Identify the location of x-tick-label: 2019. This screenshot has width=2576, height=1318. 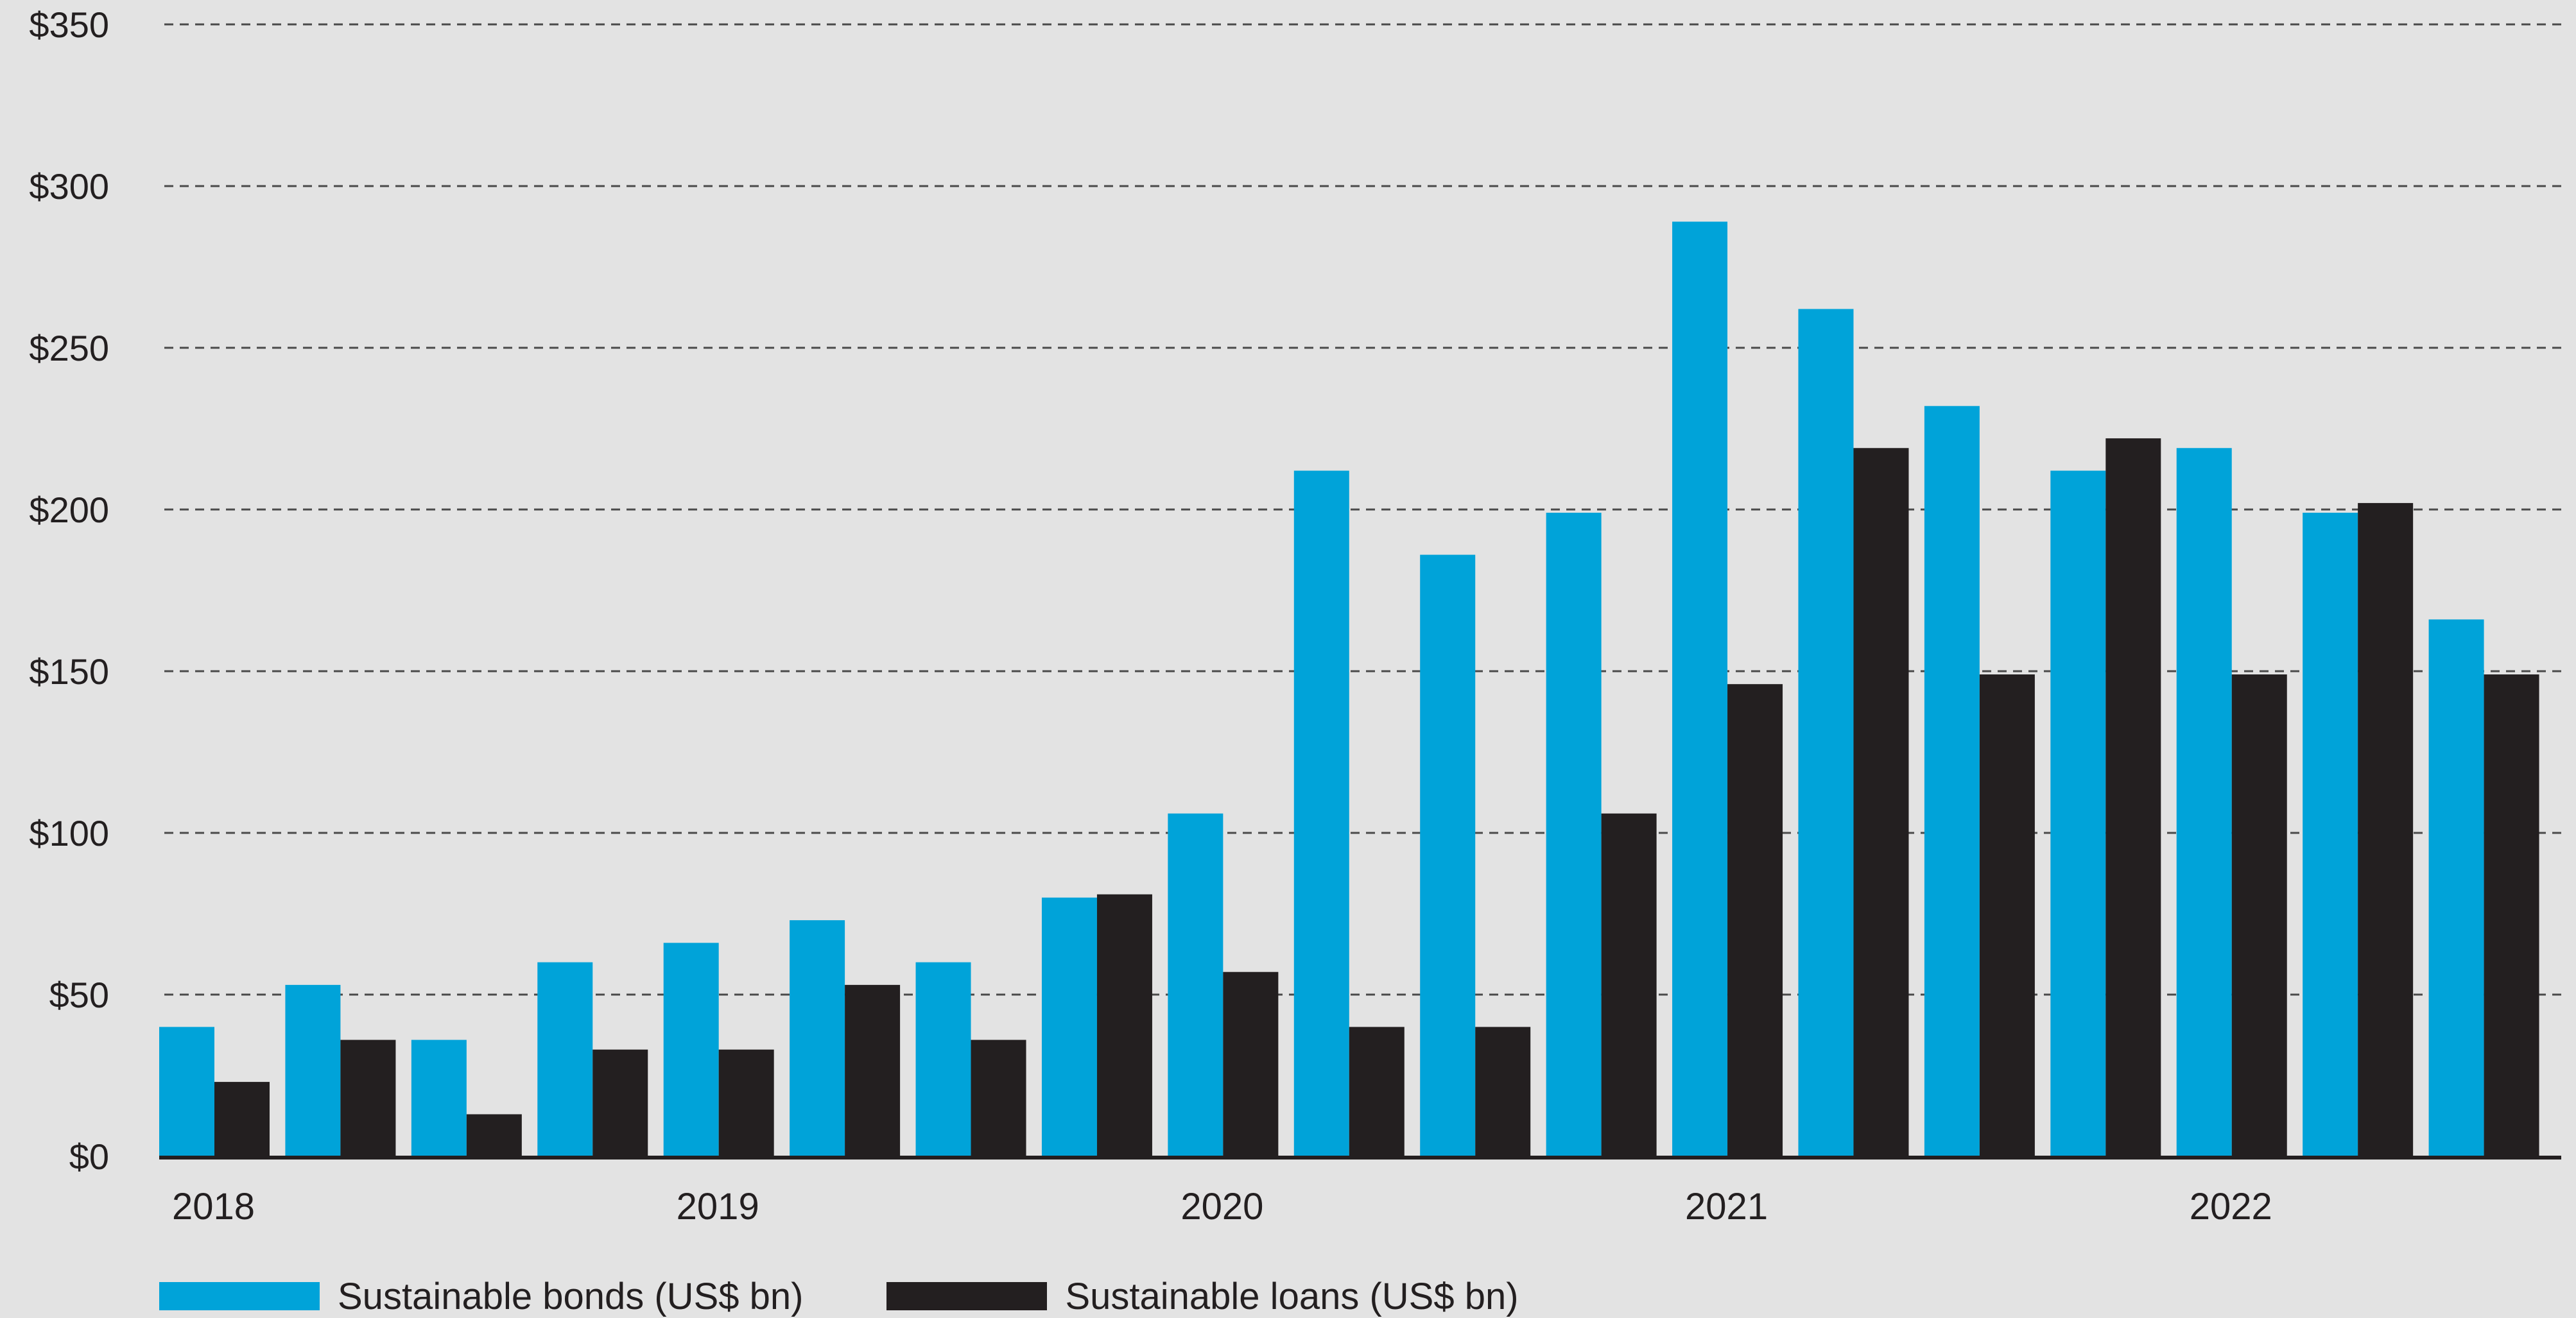
(718, 1207).